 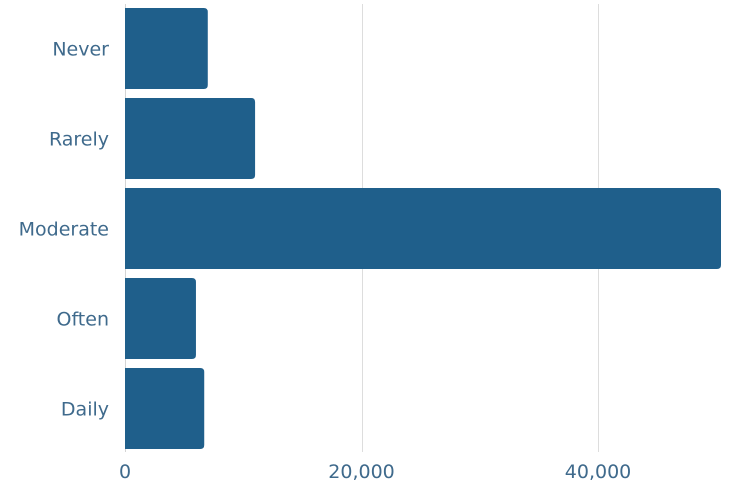 What do you see at coordinates (166, 48) in the screenshot?
I see `bar-never` at bounding box center [166, 48].